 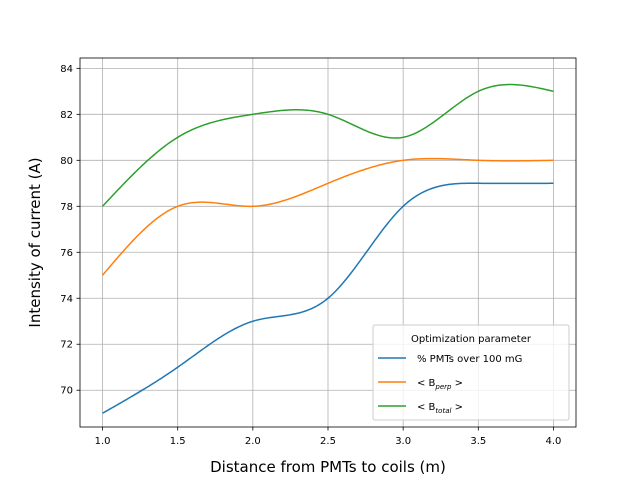 I want to click on legend-box, so click(x=471, y=372).